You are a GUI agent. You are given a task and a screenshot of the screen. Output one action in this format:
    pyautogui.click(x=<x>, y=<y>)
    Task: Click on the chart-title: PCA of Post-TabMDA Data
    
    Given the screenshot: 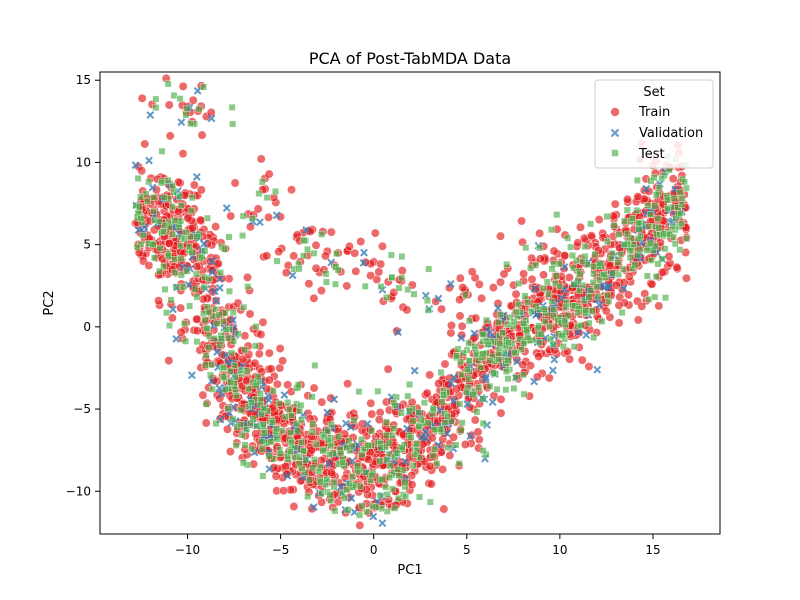 What is the action you would take?
    pyautogui.click(x=410, y=58)
    